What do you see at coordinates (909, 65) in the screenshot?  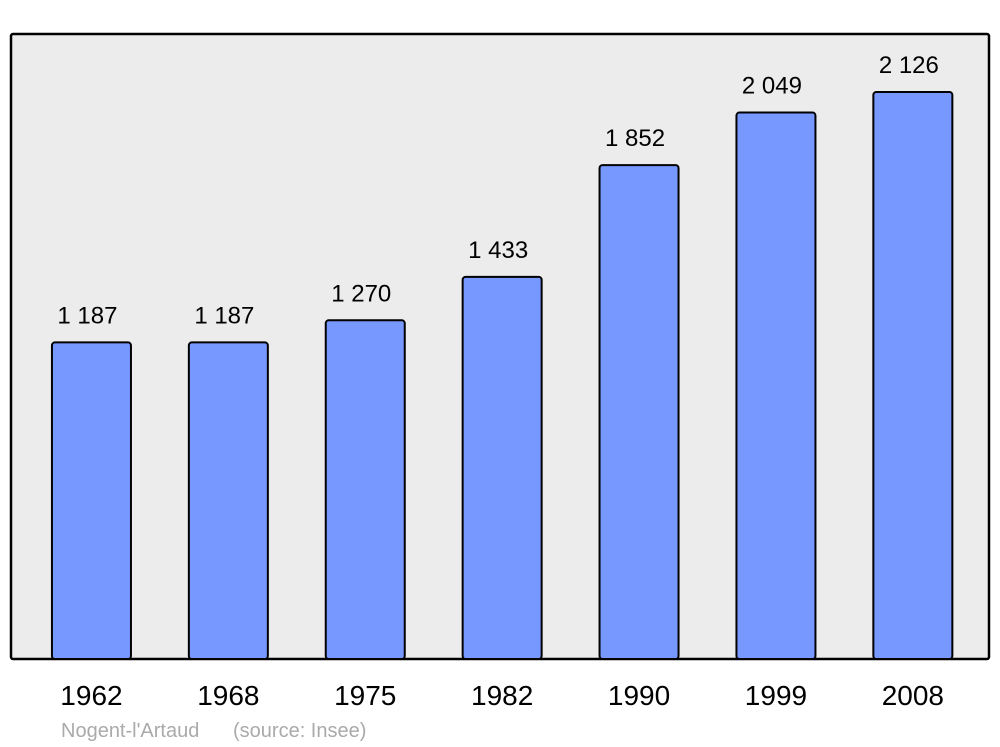 I see `value-label: 2 126` at bounding box center [909, 65].